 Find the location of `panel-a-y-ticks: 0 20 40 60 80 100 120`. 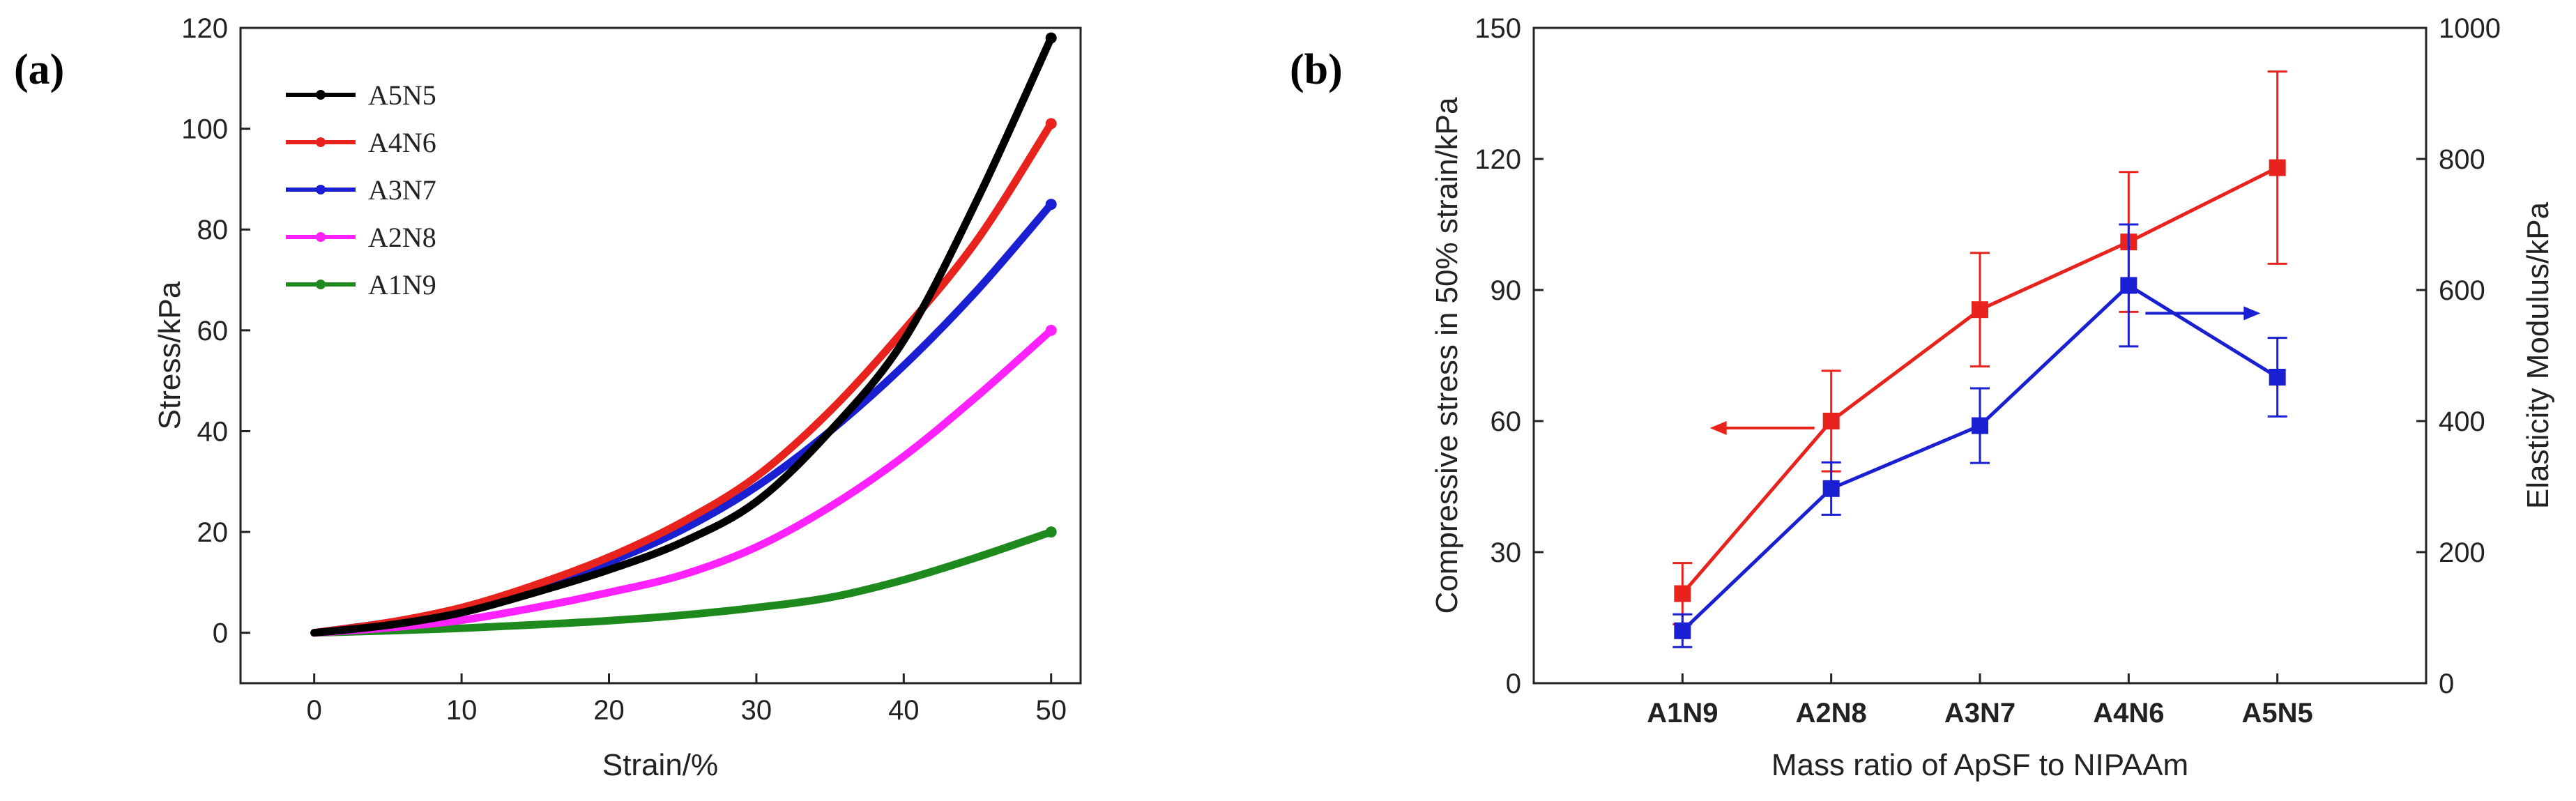

panel-a-y-ticks: 0 20 40 60 80 100 120 is located at coordinates (216, 331).